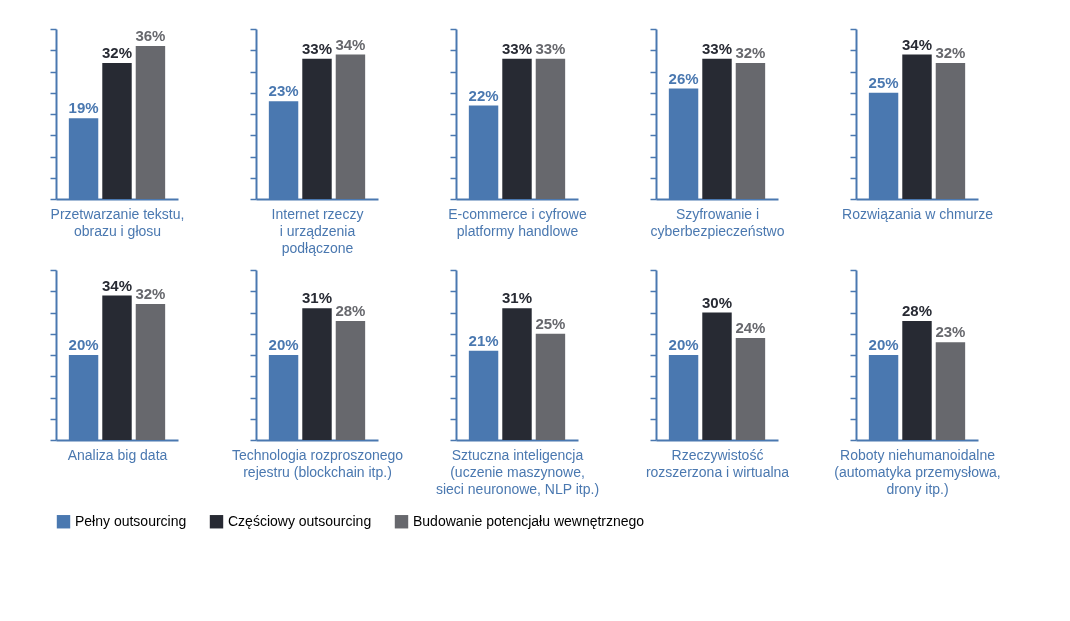 The width and height of the screenshot is (1070, 621). What do you see at coordinates (150, 35) in the screenshot?
I see `data-label: 36%` at bounding box center [150, 35].